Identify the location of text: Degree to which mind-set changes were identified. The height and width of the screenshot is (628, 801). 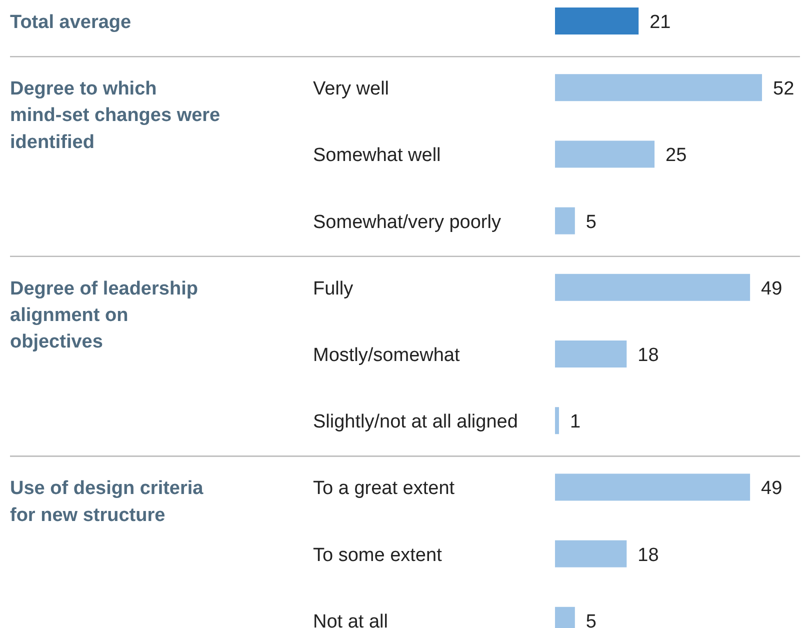
(115, 115).